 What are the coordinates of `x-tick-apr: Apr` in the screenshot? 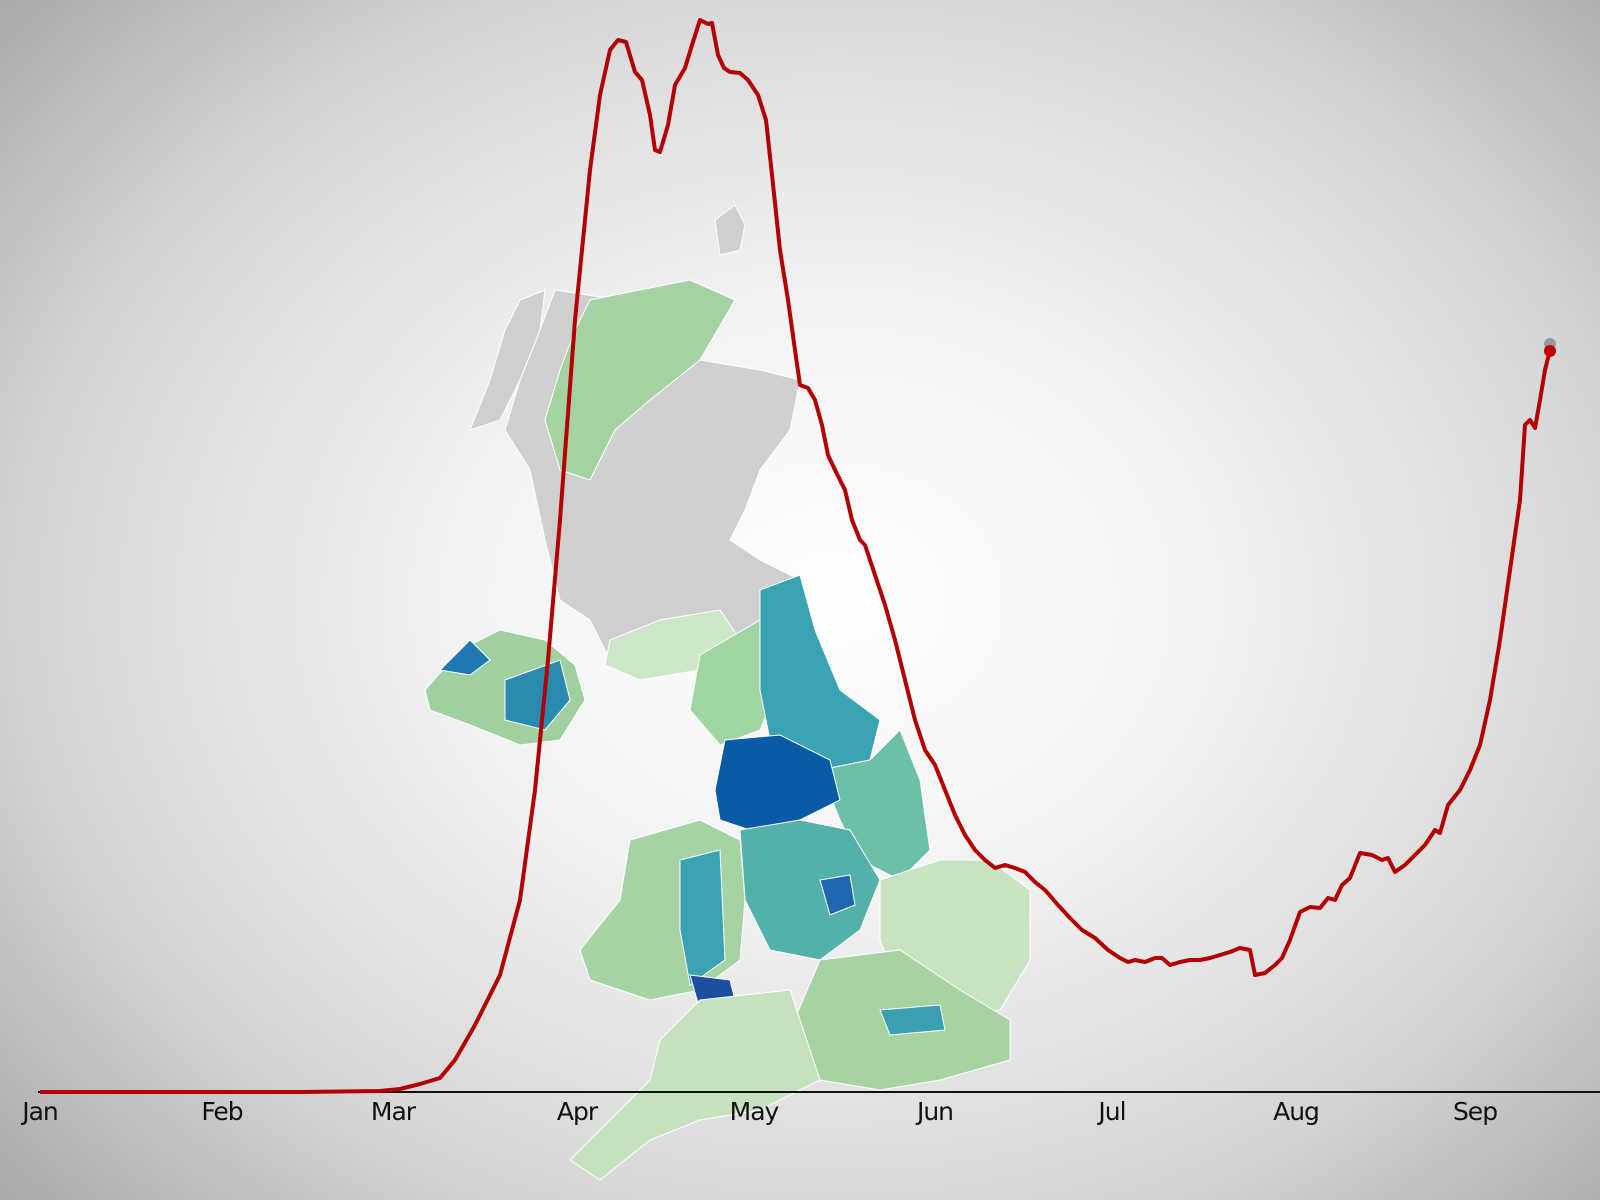 It's located at (577, 1111).